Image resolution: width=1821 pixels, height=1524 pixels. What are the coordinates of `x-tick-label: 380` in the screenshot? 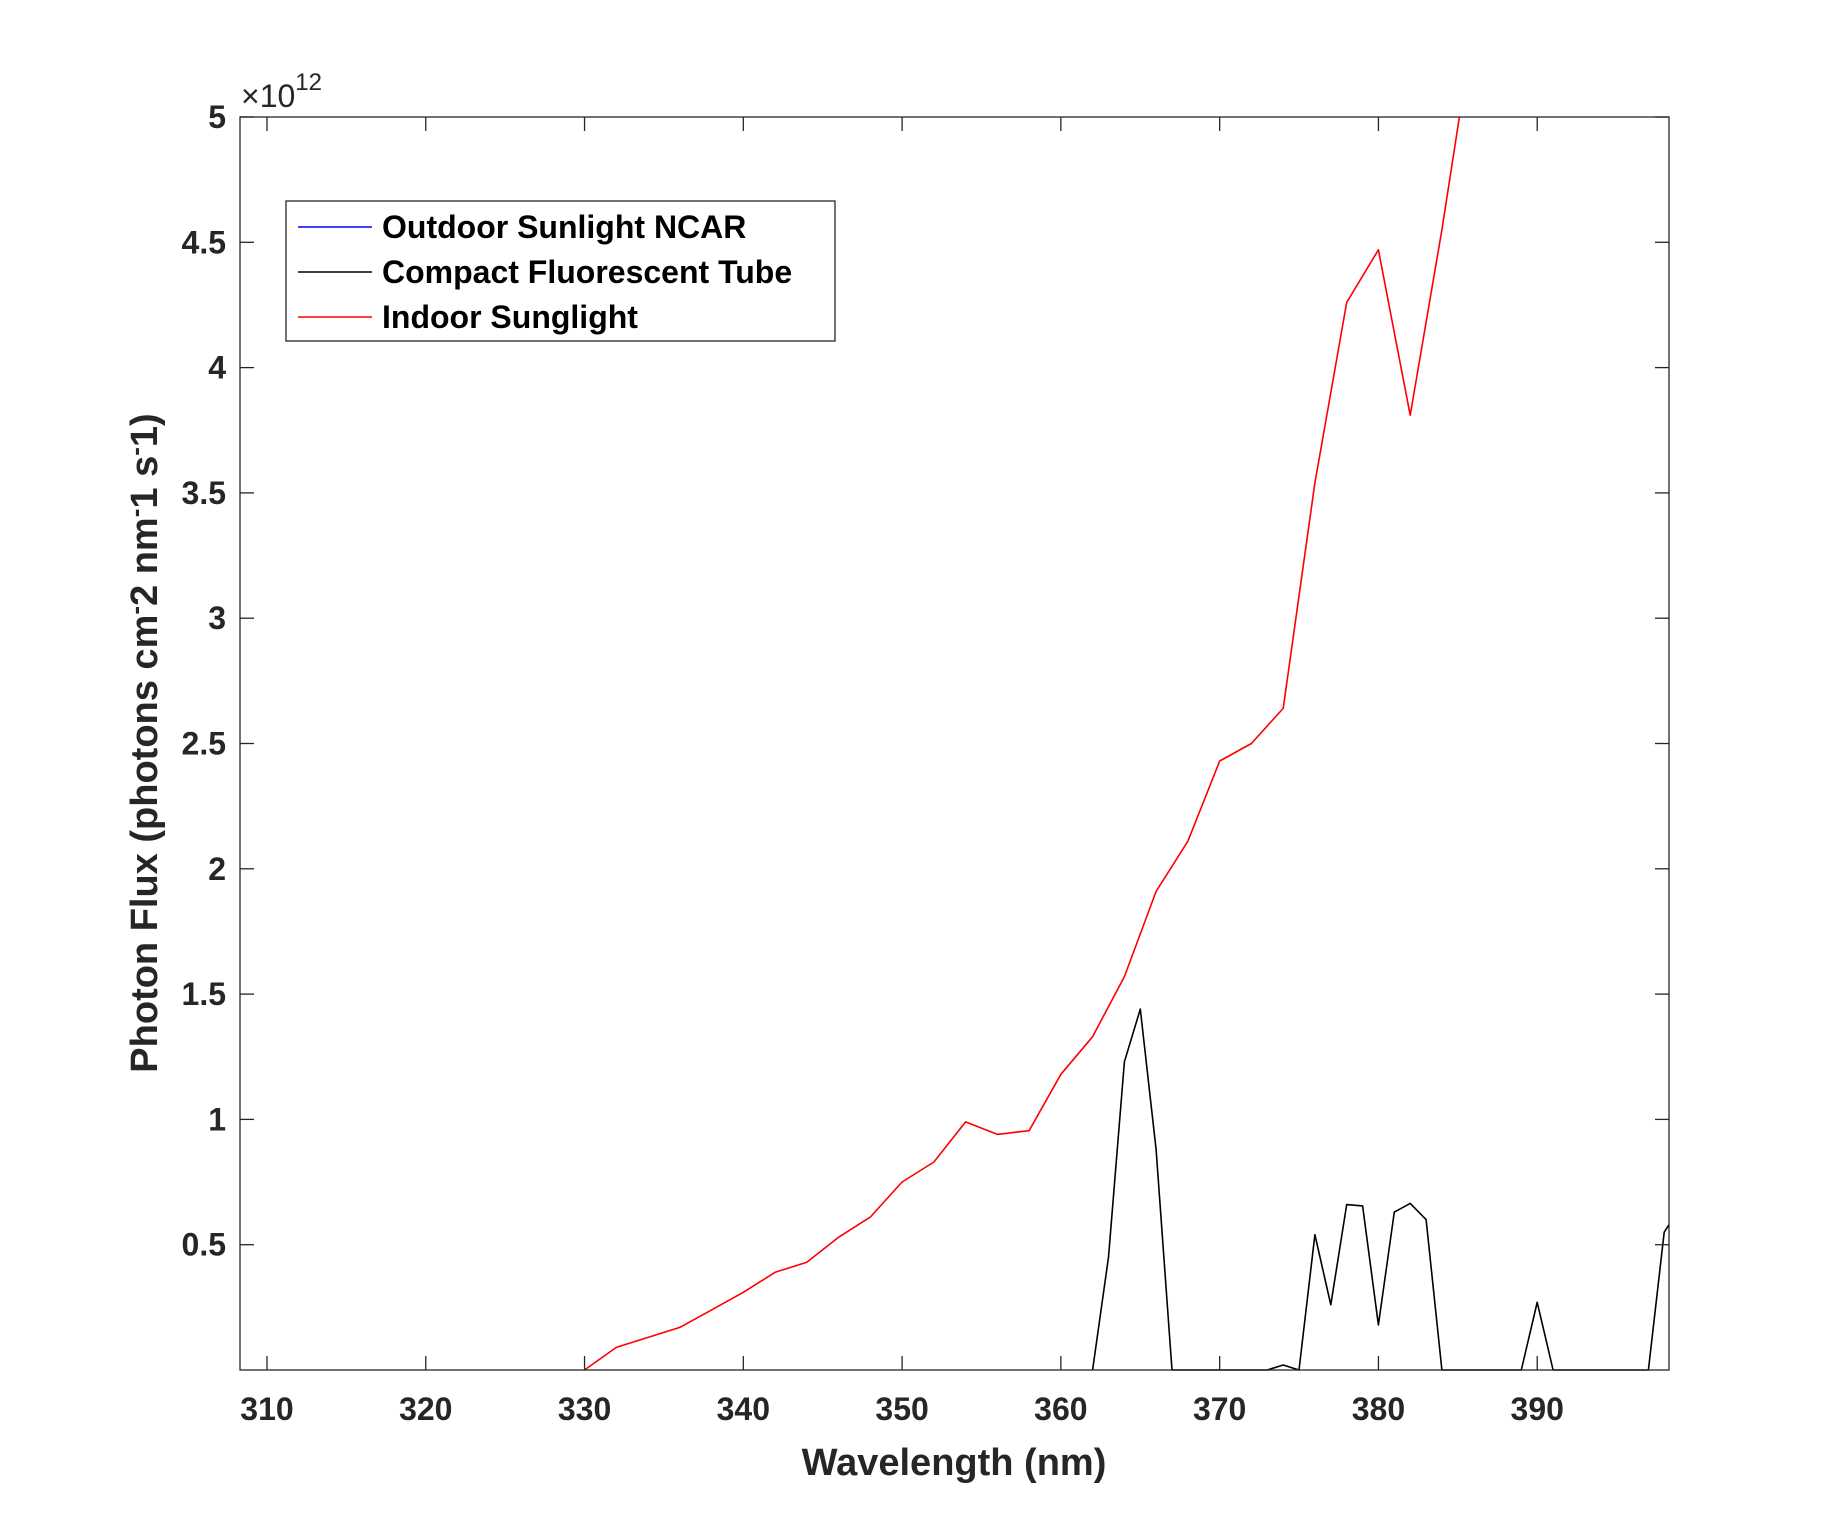 It's located at (1378, 1409).